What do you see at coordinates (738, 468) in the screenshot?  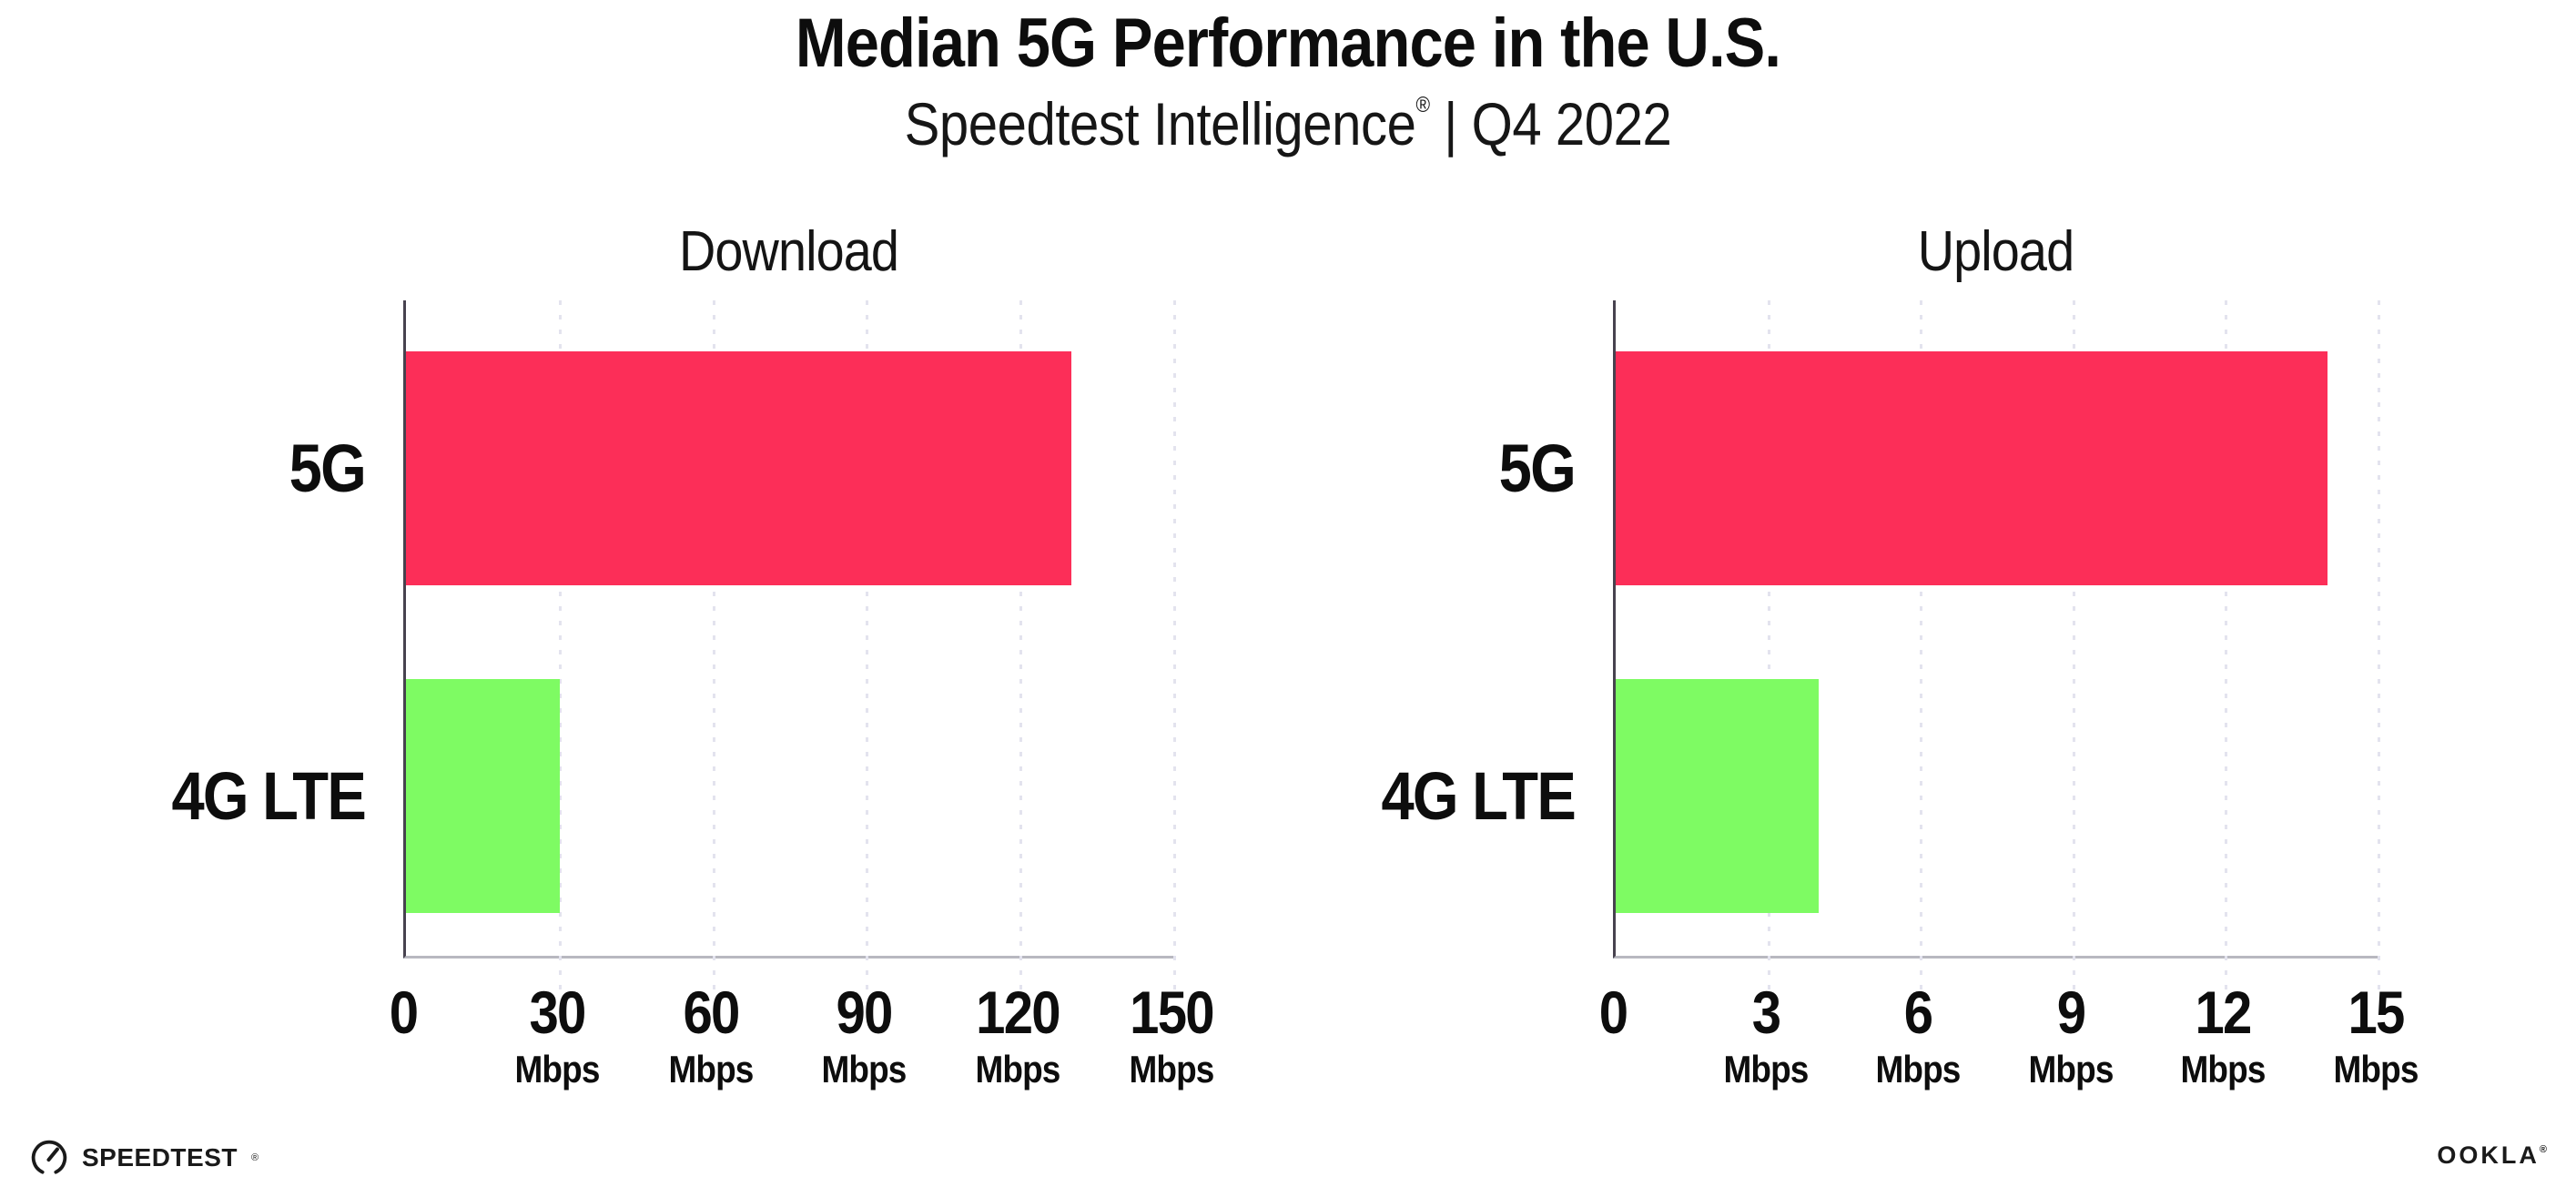 I see `bar-5g-download` at bounding box center [738, 468].